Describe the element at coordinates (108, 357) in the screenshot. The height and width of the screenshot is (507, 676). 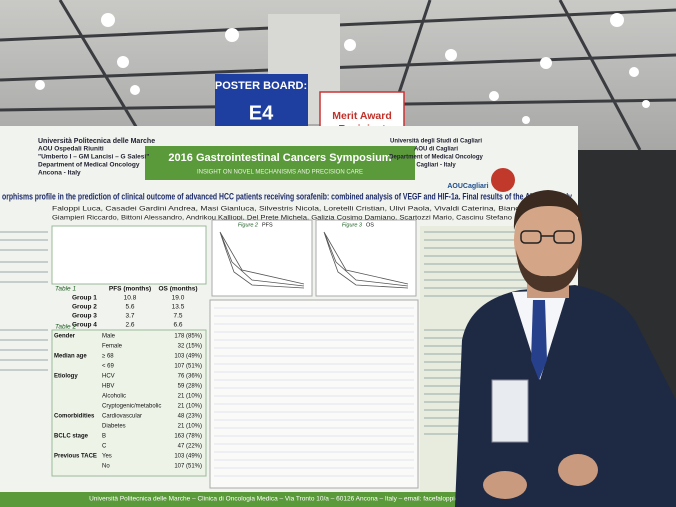
I see `table-cell: ≥ 68` at that location.